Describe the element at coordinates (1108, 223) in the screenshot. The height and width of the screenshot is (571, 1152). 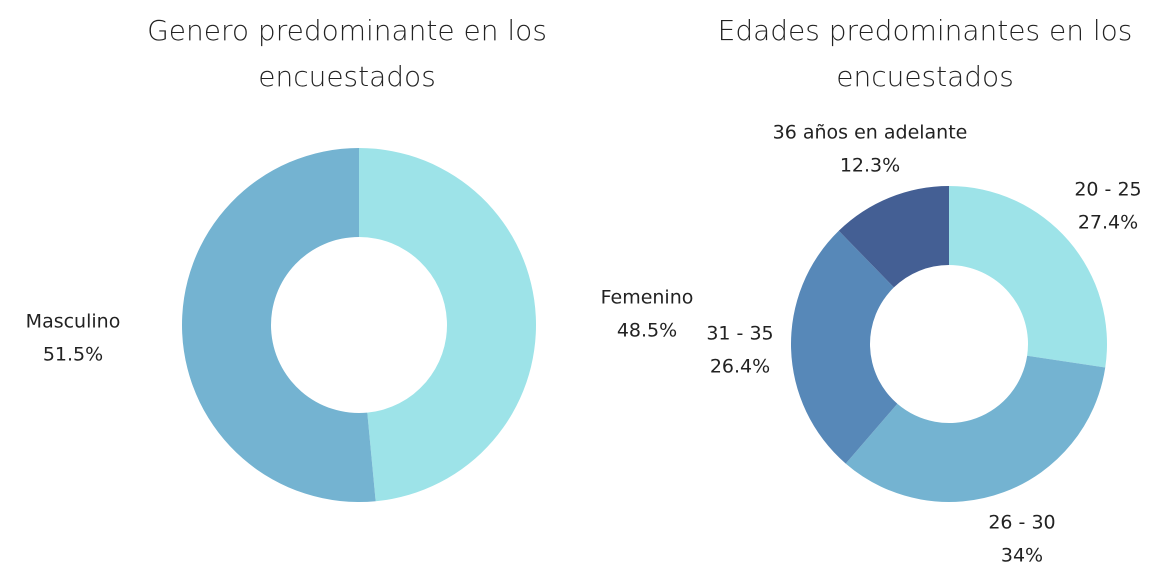
I see `slice-value: 27.4%` at that location.